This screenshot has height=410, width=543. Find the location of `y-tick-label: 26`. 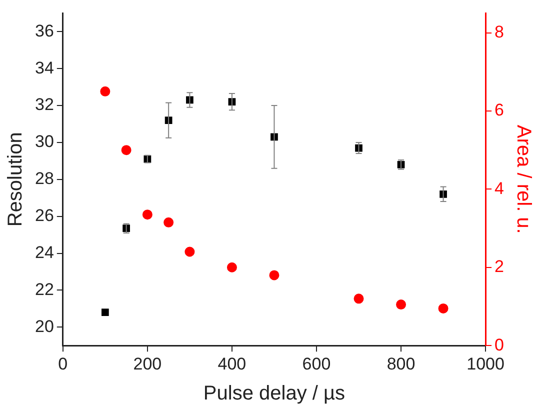

y-tick-label: 26 is located at coordinates (44, 216).